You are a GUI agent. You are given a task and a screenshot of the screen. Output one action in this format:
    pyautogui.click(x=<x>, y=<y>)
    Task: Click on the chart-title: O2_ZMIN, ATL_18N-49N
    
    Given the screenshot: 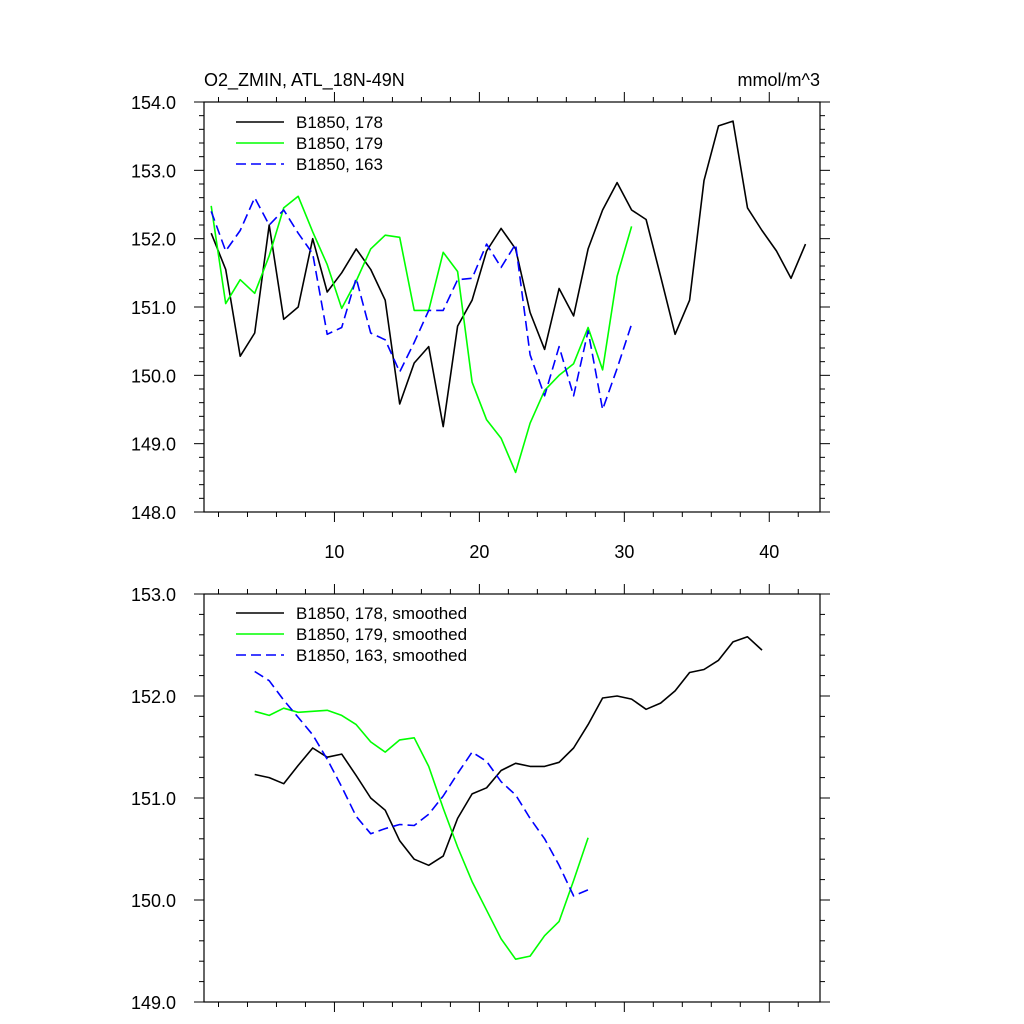 What is the action you would take?
    pyautogui.click(x=304, y=80)
    